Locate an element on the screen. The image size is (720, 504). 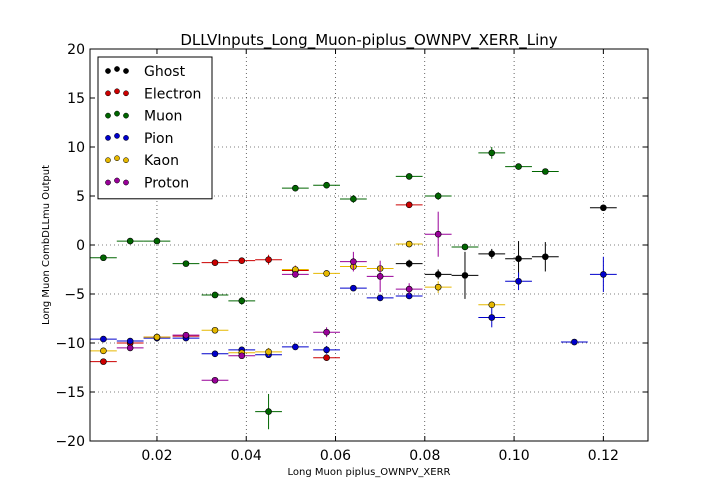
legend-label: Pion is located at coordinates (158, 139).